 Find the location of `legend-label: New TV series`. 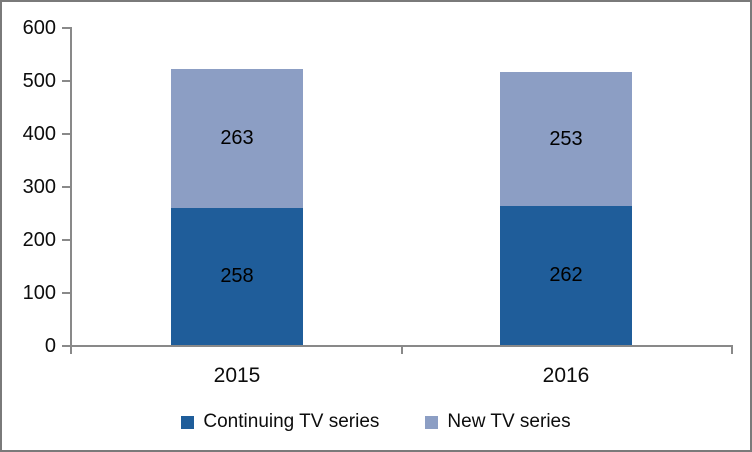

legend-label: New TV series is located at coordinates (509, 421).